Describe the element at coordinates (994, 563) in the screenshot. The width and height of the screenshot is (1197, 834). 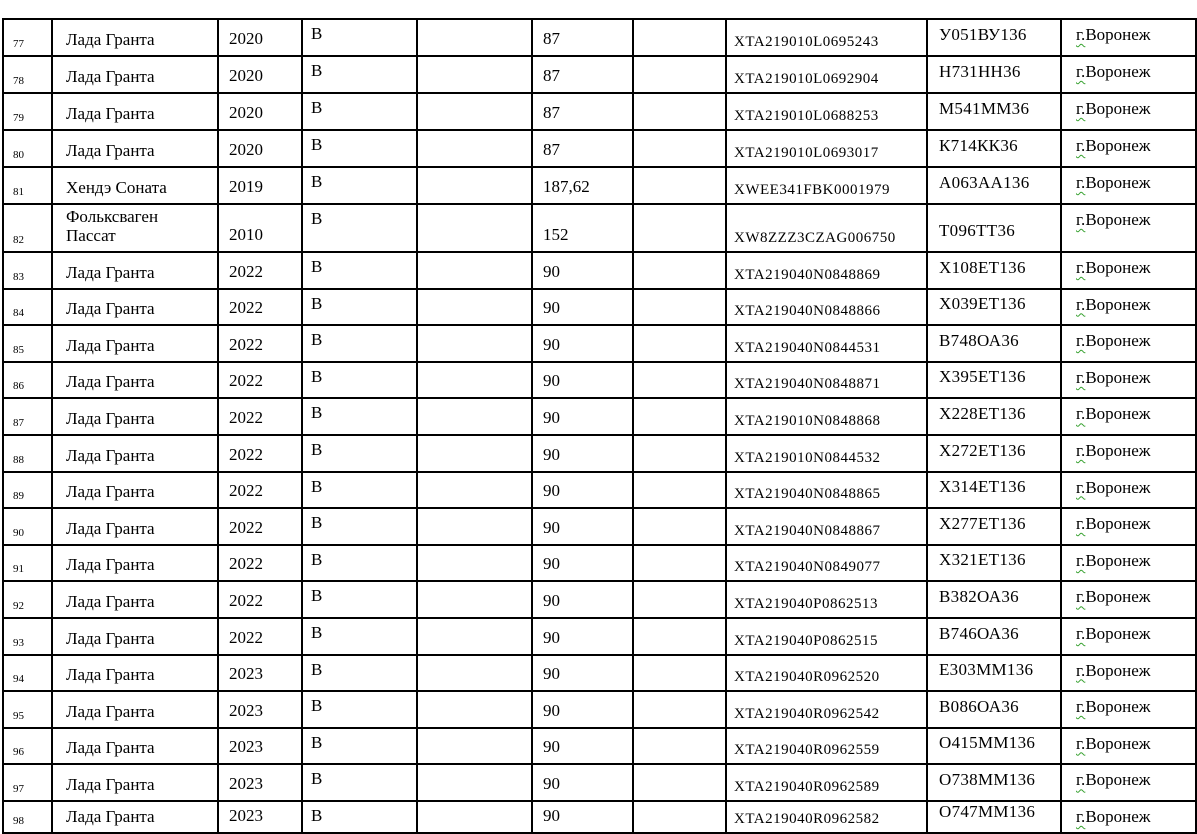
I see `plate-cell: Х321ЕТ136` at that location.